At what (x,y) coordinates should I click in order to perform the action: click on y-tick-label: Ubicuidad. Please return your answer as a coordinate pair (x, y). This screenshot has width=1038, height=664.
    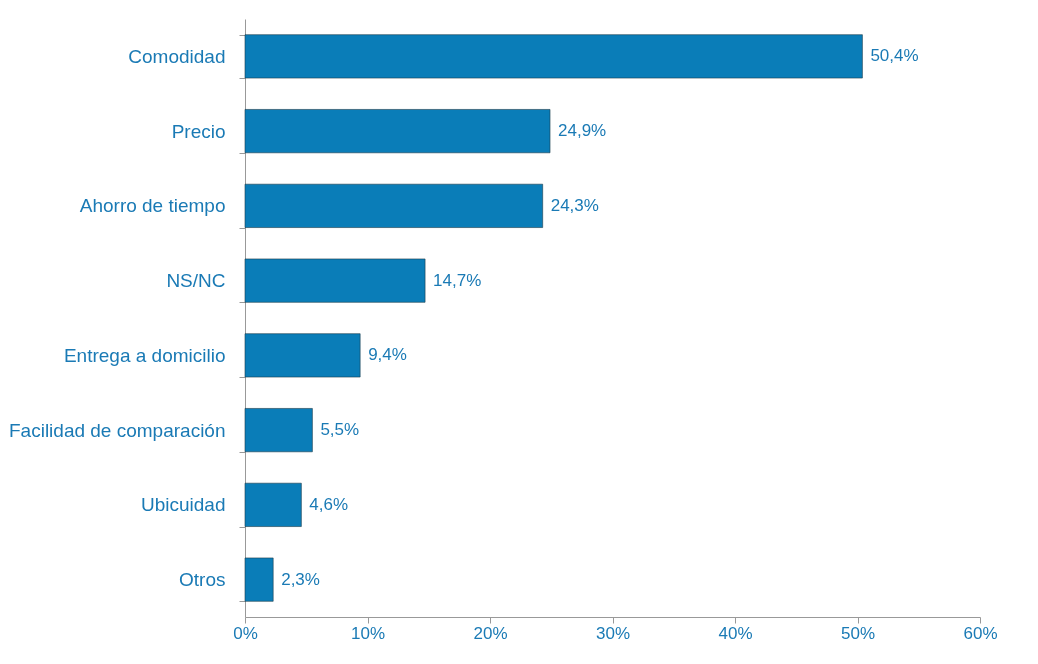
    Looking at the image, I should click on (183, 505).